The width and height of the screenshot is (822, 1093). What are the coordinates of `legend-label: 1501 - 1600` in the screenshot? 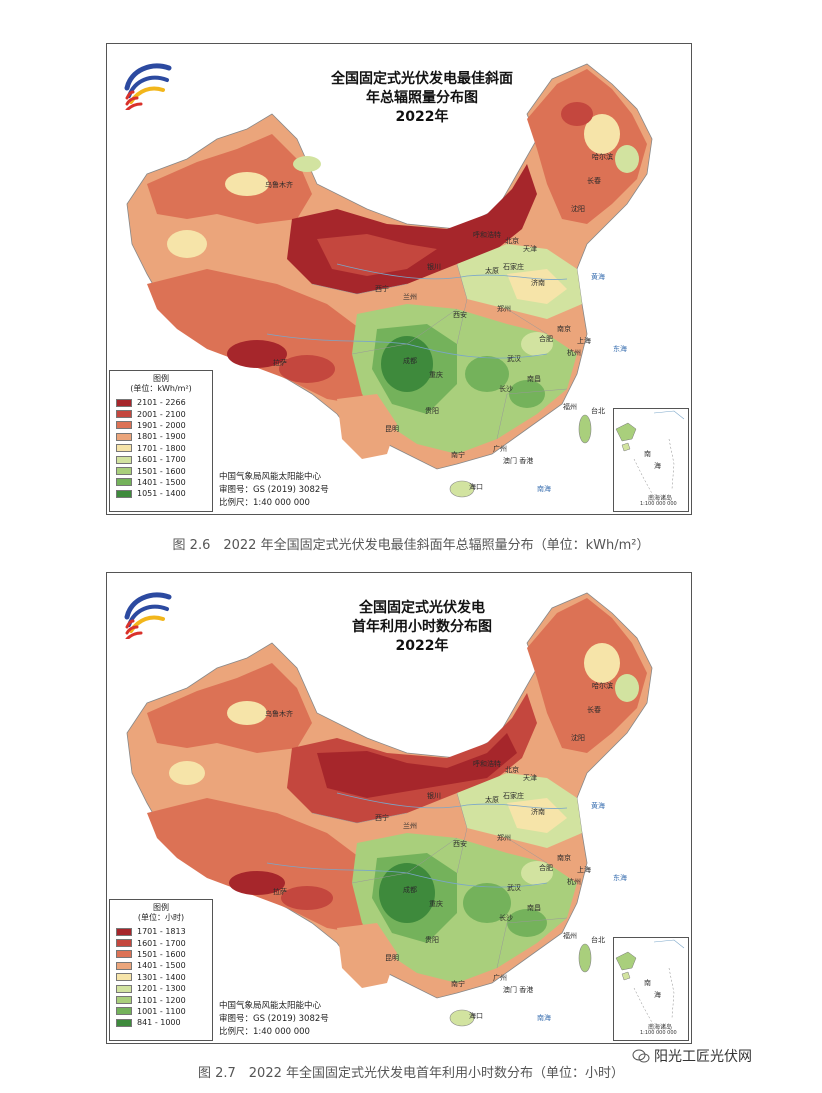 It's located at (161, 954).